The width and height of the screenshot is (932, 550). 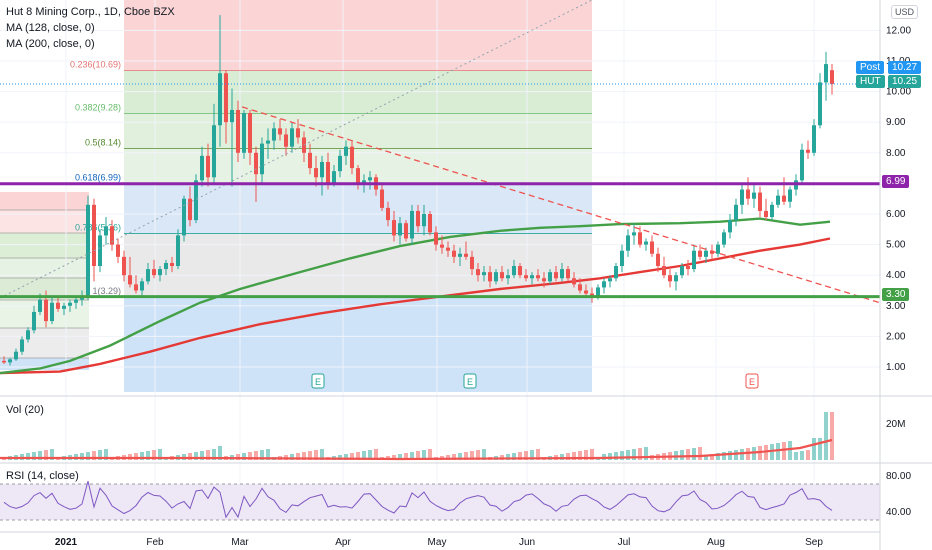 What do you see at coordinates (896, 275) in the screenshot?
I see `price-tick: 4.00` at bounding box center [896, 275].